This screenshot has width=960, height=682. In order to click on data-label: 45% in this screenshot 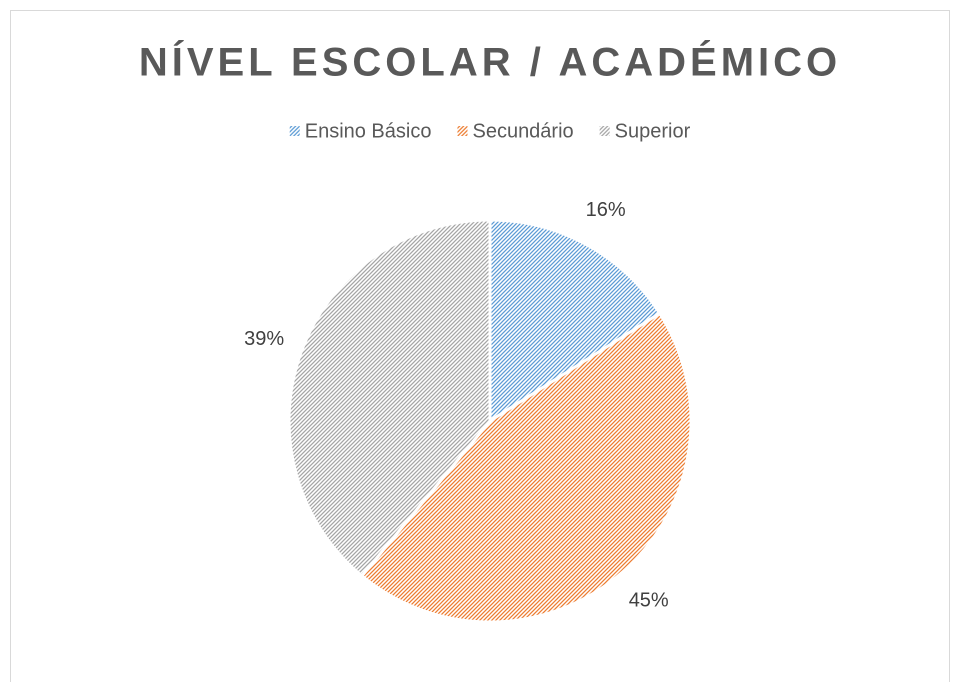, I will do `click(649, 600)`.